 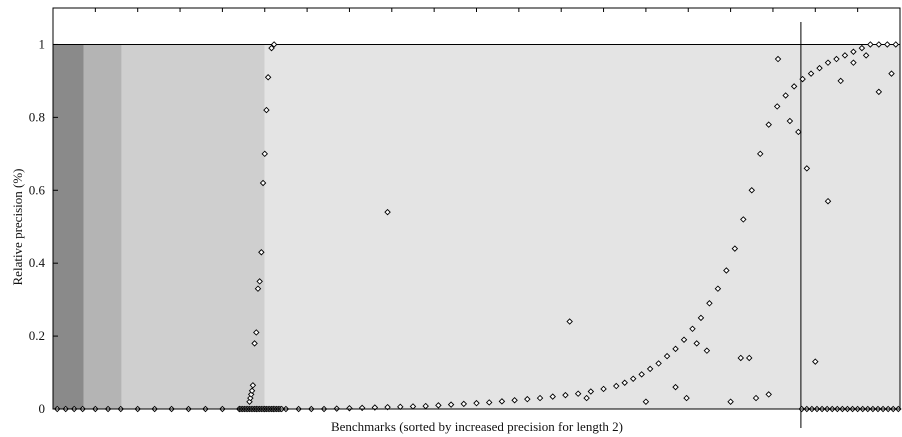 What do you see at coordinates (37, 262) in the screenshot?
I see `y-tick-label: 0.4` at bounding box center [37, 262].